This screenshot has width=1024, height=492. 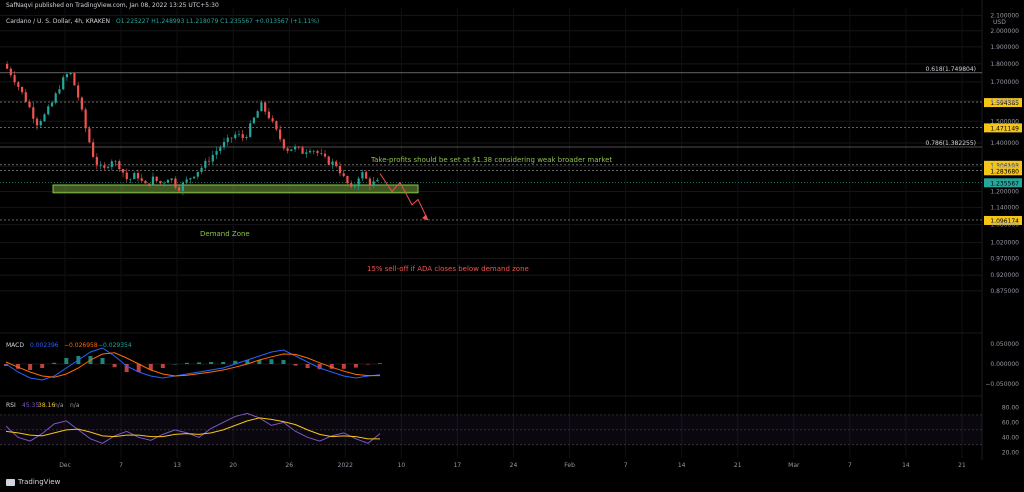 I want to click on rsi-line, so click(x=193, y=428).